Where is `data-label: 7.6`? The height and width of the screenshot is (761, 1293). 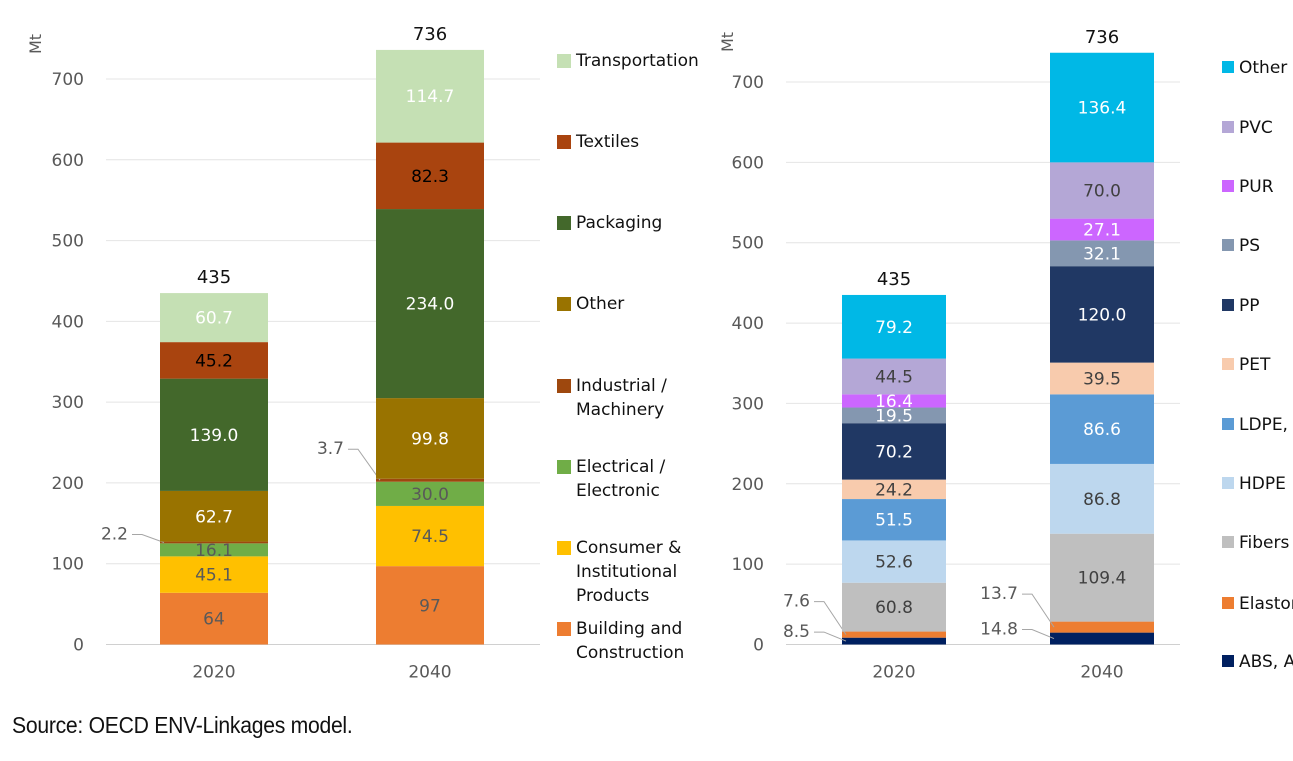
data-label: 7.6 is located at coordinates (796, 602).